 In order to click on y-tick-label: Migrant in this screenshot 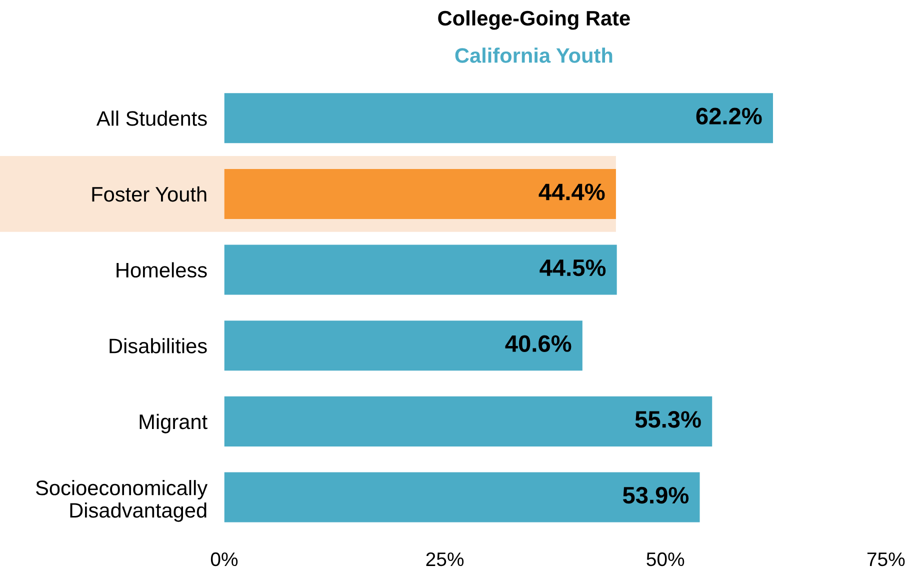, I will do `click(174, 424)`.